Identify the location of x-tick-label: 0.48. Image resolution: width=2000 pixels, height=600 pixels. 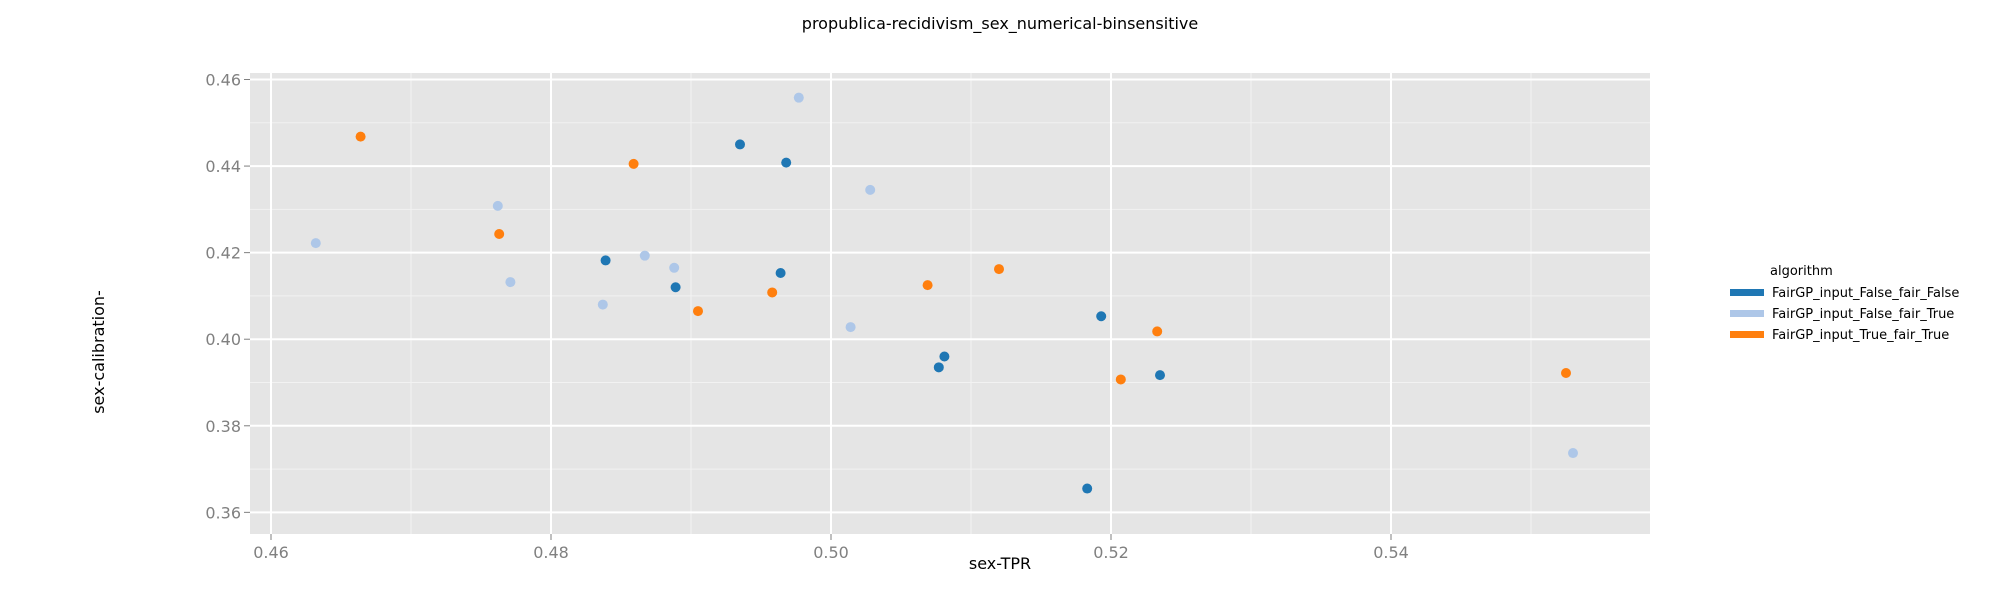
(551, 552).